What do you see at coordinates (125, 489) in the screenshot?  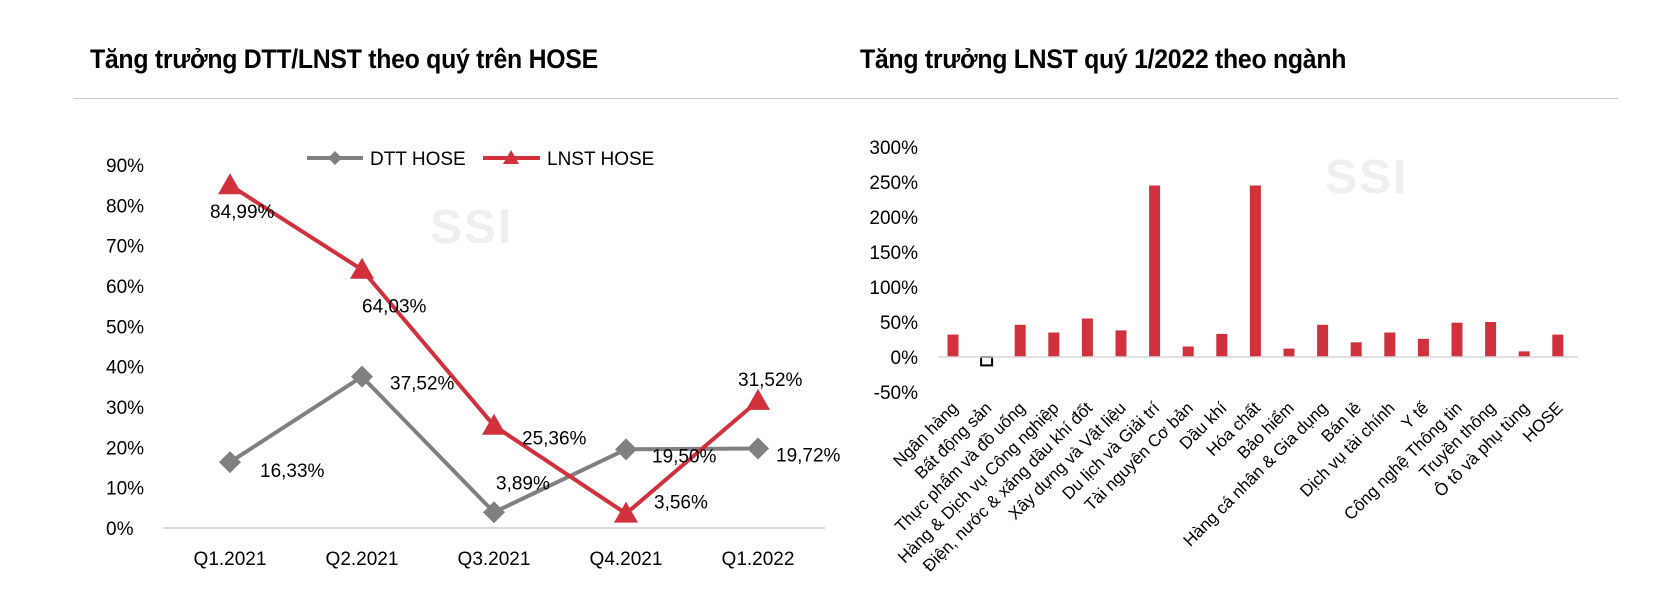 I see `y-tick-label: 10%` at bounding box center [125, 489].